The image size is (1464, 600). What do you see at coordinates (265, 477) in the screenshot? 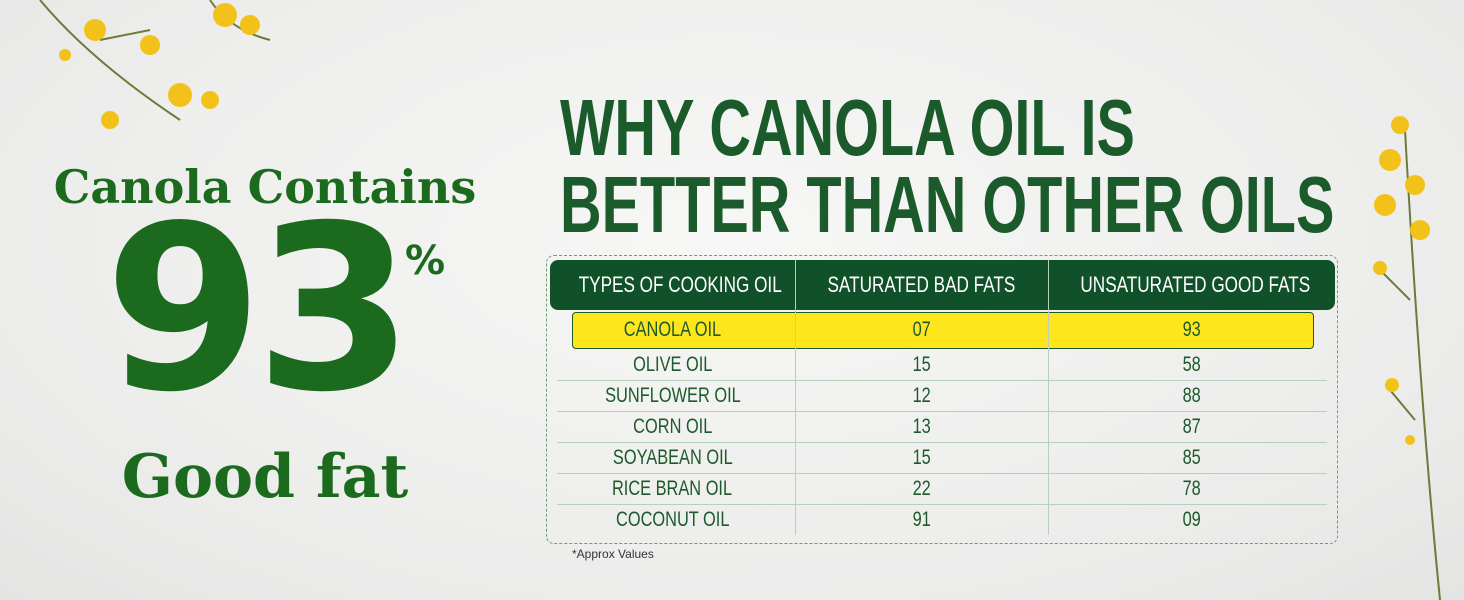
I see `lead-line: Good fat` at bounding box center [265, 477].